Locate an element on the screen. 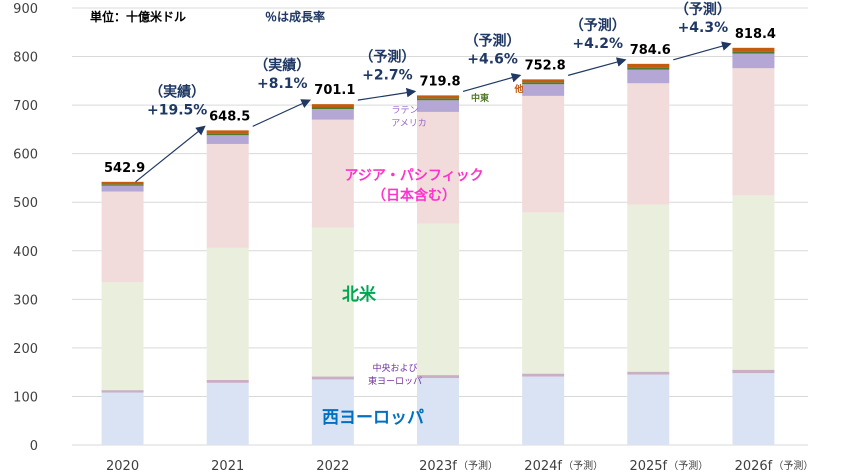 The width and height of the screenshot is (850, 472). x-tick-label: 2025f is located at coordinates (648, 465).